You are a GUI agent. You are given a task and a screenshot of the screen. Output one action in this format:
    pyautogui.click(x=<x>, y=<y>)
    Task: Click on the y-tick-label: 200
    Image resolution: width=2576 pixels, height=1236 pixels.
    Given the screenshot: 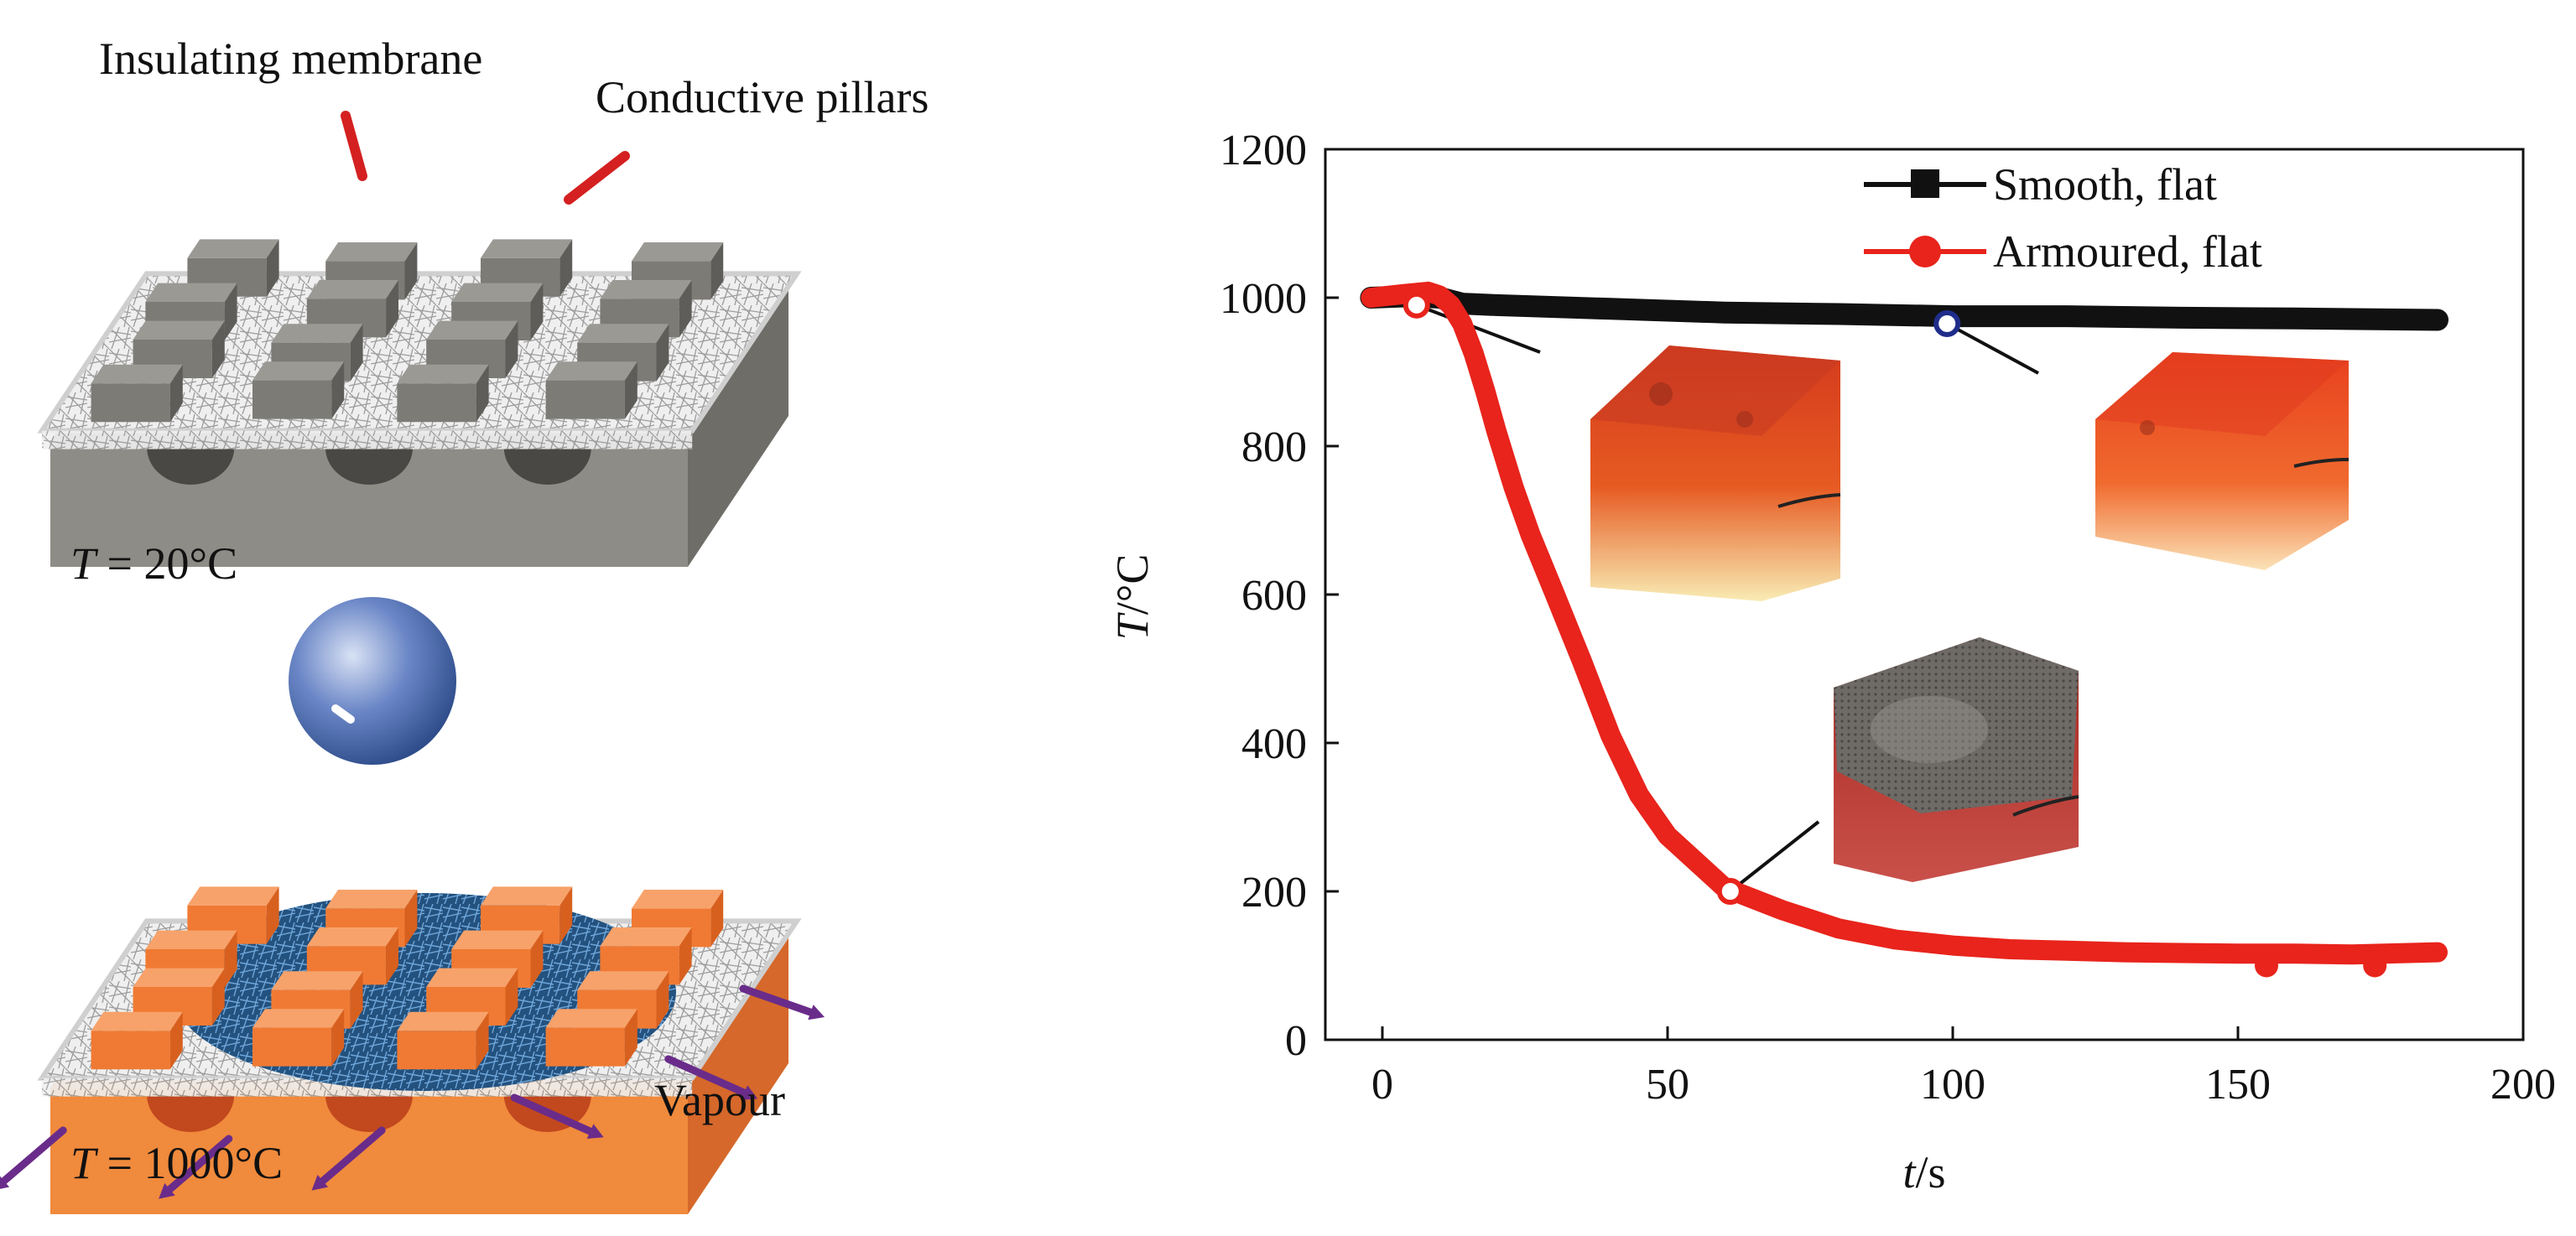 What is the action you would take?
    pyautogui.click(x=1274, y=893)
    